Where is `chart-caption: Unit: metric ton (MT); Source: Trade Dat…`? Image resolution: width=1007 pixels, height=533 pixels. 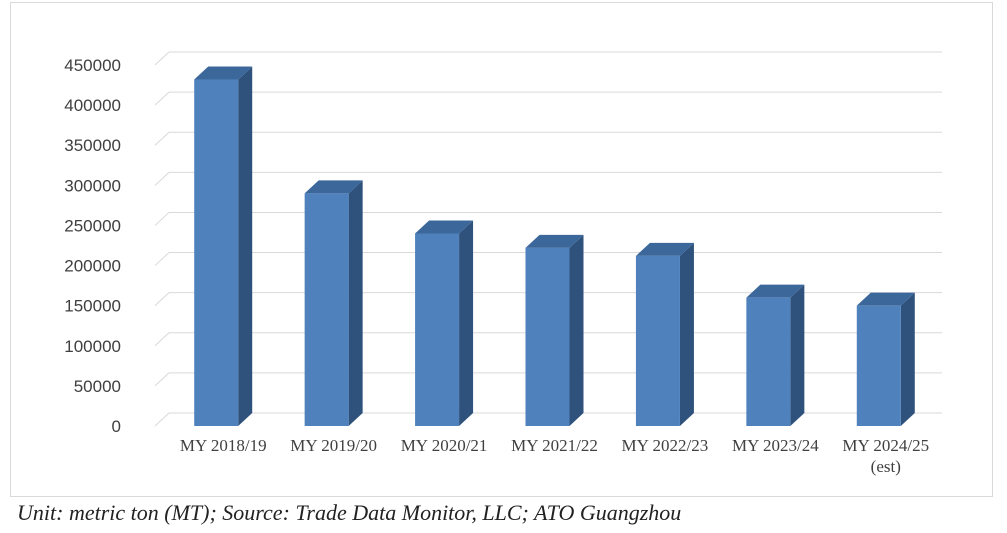 chart-caption: Unit: metric ton (MT); Source: Trade Dat… is located at coordinates (349, 512).